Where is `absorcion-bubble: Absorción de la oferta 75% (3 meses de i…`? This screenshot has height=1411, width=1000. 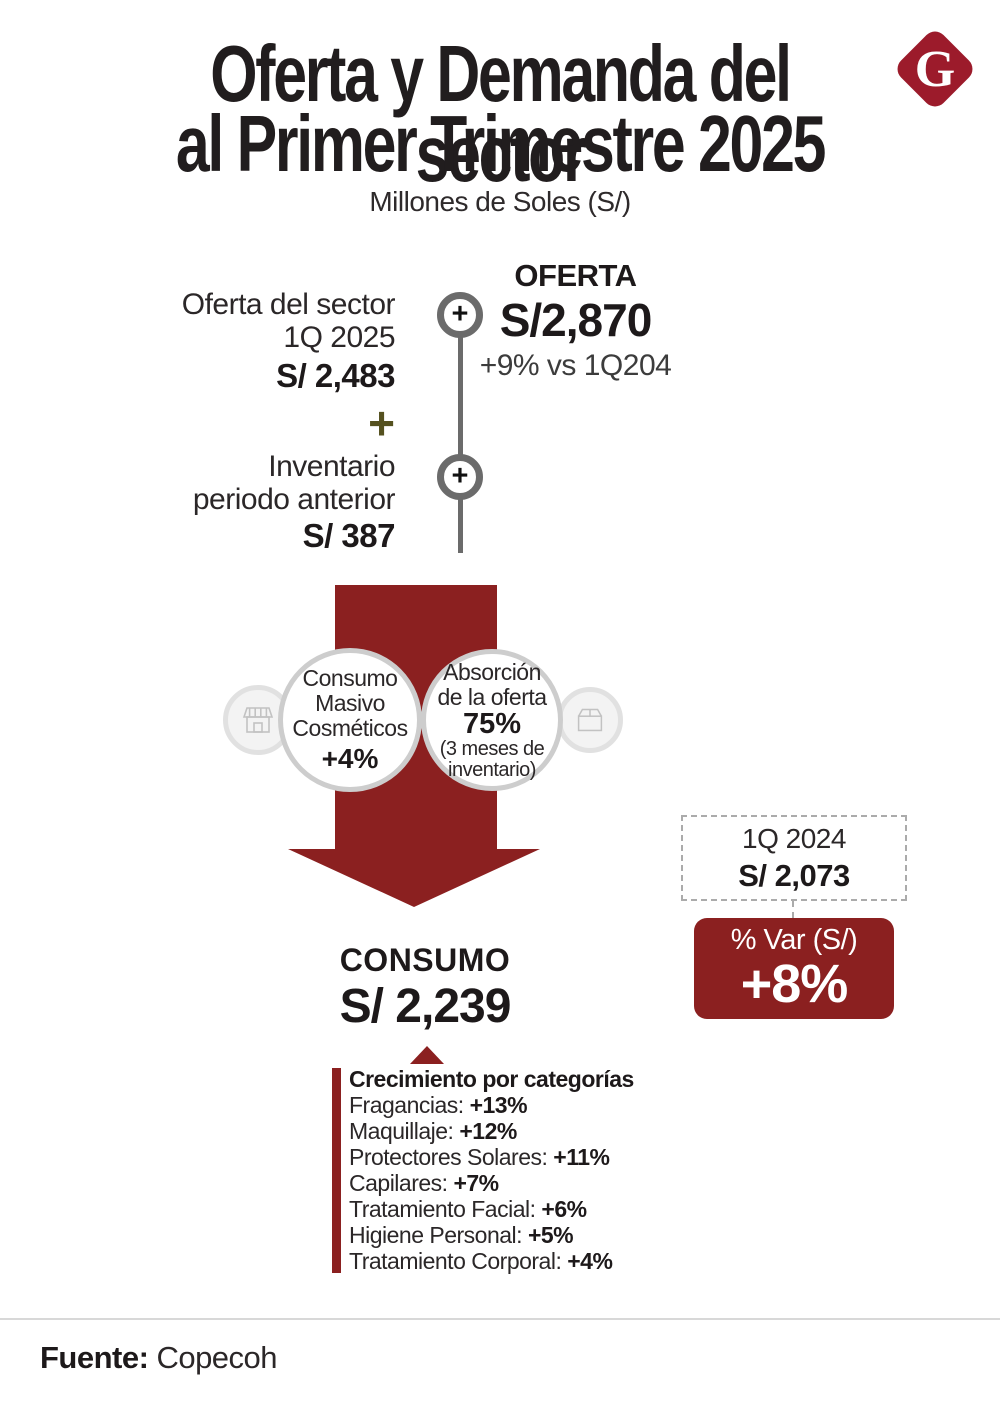 absorcion-bubble: Absorción de la oferta 75% (3 meses de i… is located at coordinates (492, 720).